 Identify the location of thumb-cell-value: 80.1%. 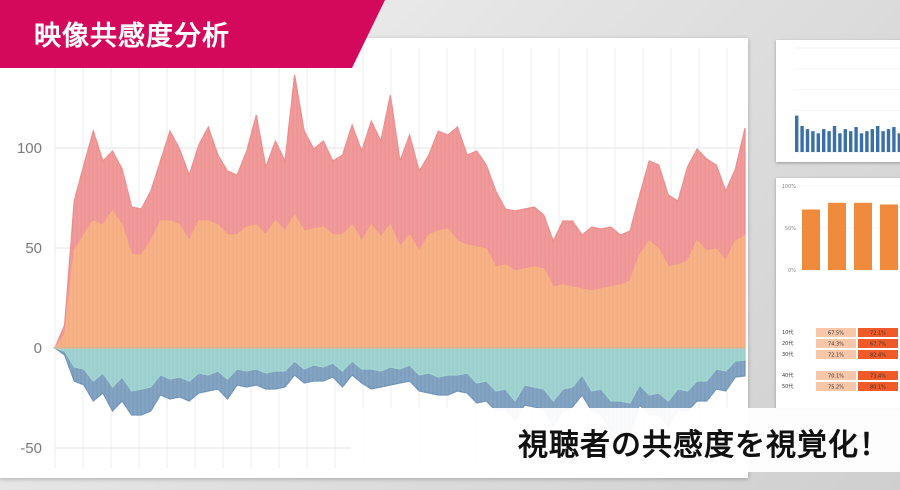
(878, 388).